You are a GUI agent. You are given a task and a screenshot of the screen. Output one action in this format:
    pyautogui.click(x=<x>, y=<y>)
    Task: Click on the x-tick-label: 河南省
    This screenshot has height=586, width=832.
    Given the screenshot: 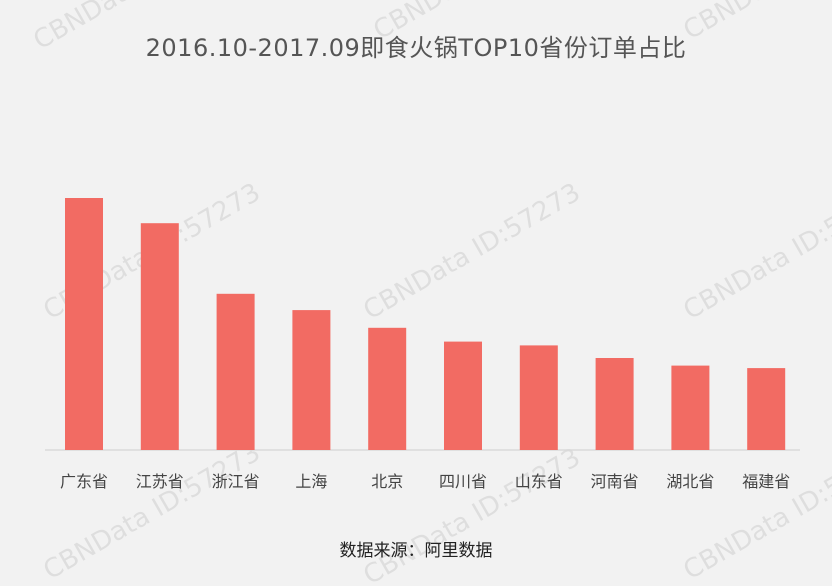 What is the action you would take?
    pyautogui.click(x=615, y=481)
    